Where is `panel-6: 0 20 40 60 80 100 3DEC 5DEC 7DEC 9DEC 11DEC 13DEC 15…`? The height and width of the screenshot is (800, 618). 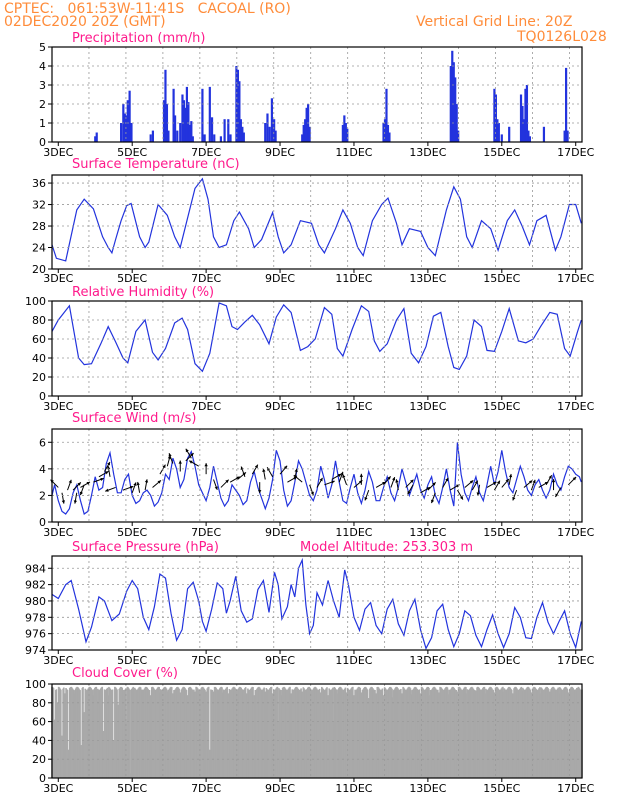
panel-6: 0 20 40 60 80 100 3DEC 5DEC 7DEC 9DEC 11DEC 13DEC 15… is located at coordinates (310, 730).